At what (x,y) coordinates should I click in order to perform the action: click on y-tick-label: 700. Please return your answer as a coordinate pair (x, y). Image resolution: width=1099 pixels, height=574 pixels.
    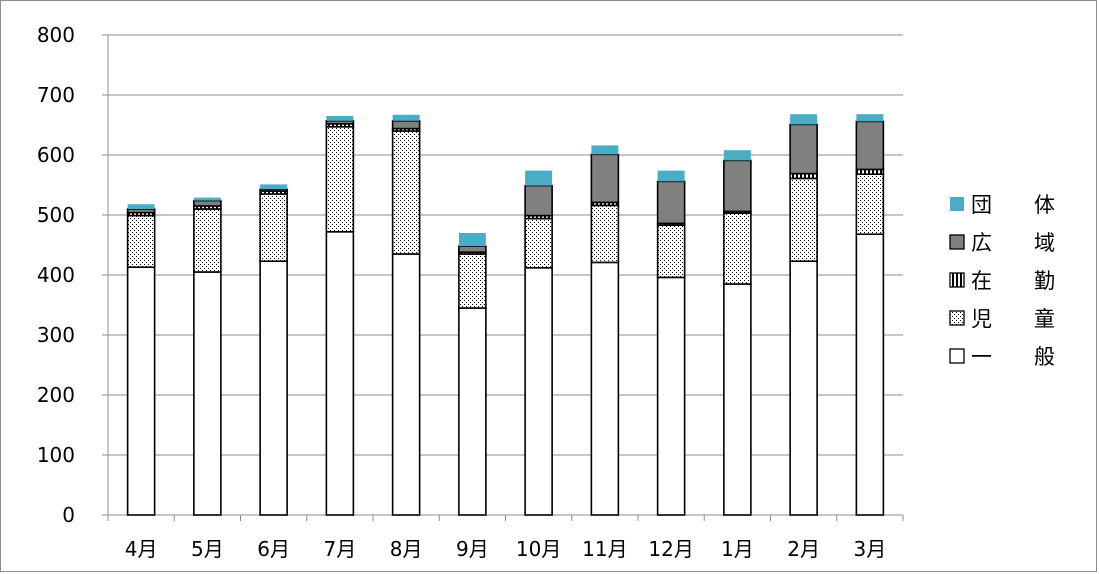
    Looking at the image, I should click on (56, 95).